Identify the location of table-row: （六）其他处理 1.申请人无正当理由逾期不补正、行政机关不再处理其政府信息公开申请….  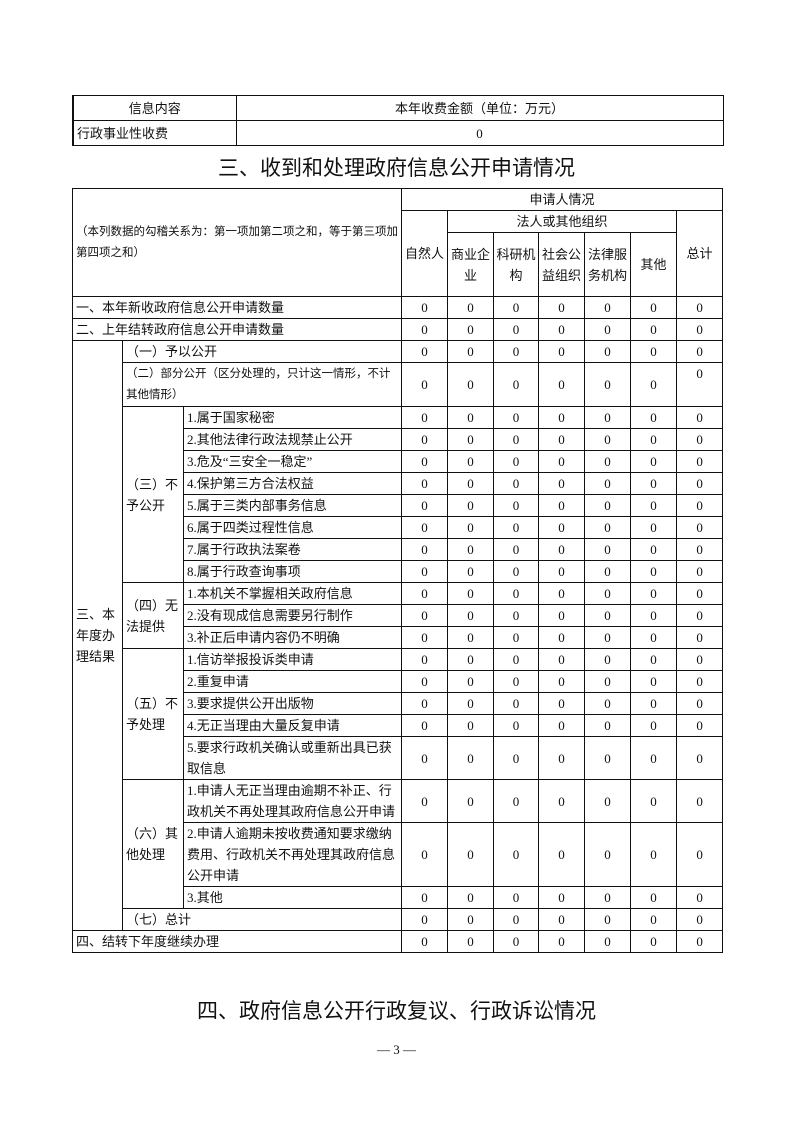
(398, 844).